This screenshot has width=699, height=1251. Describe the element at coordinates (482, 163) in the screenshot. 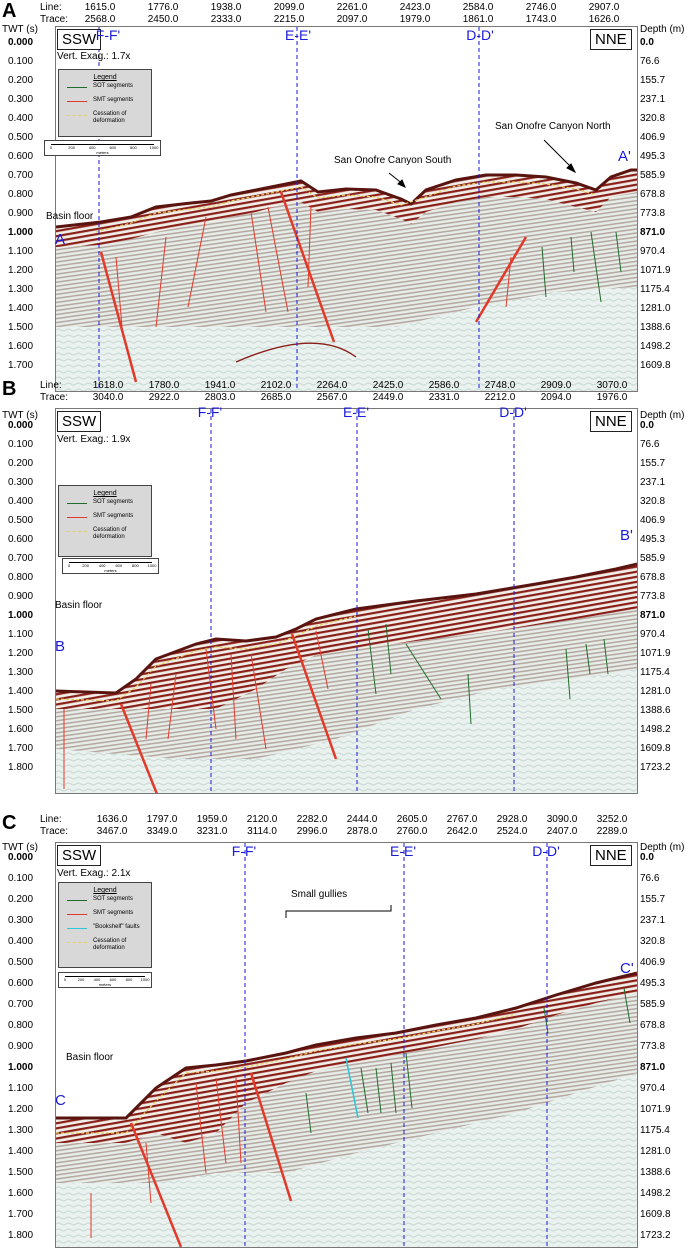

I see `annotation-arrows` at that location.